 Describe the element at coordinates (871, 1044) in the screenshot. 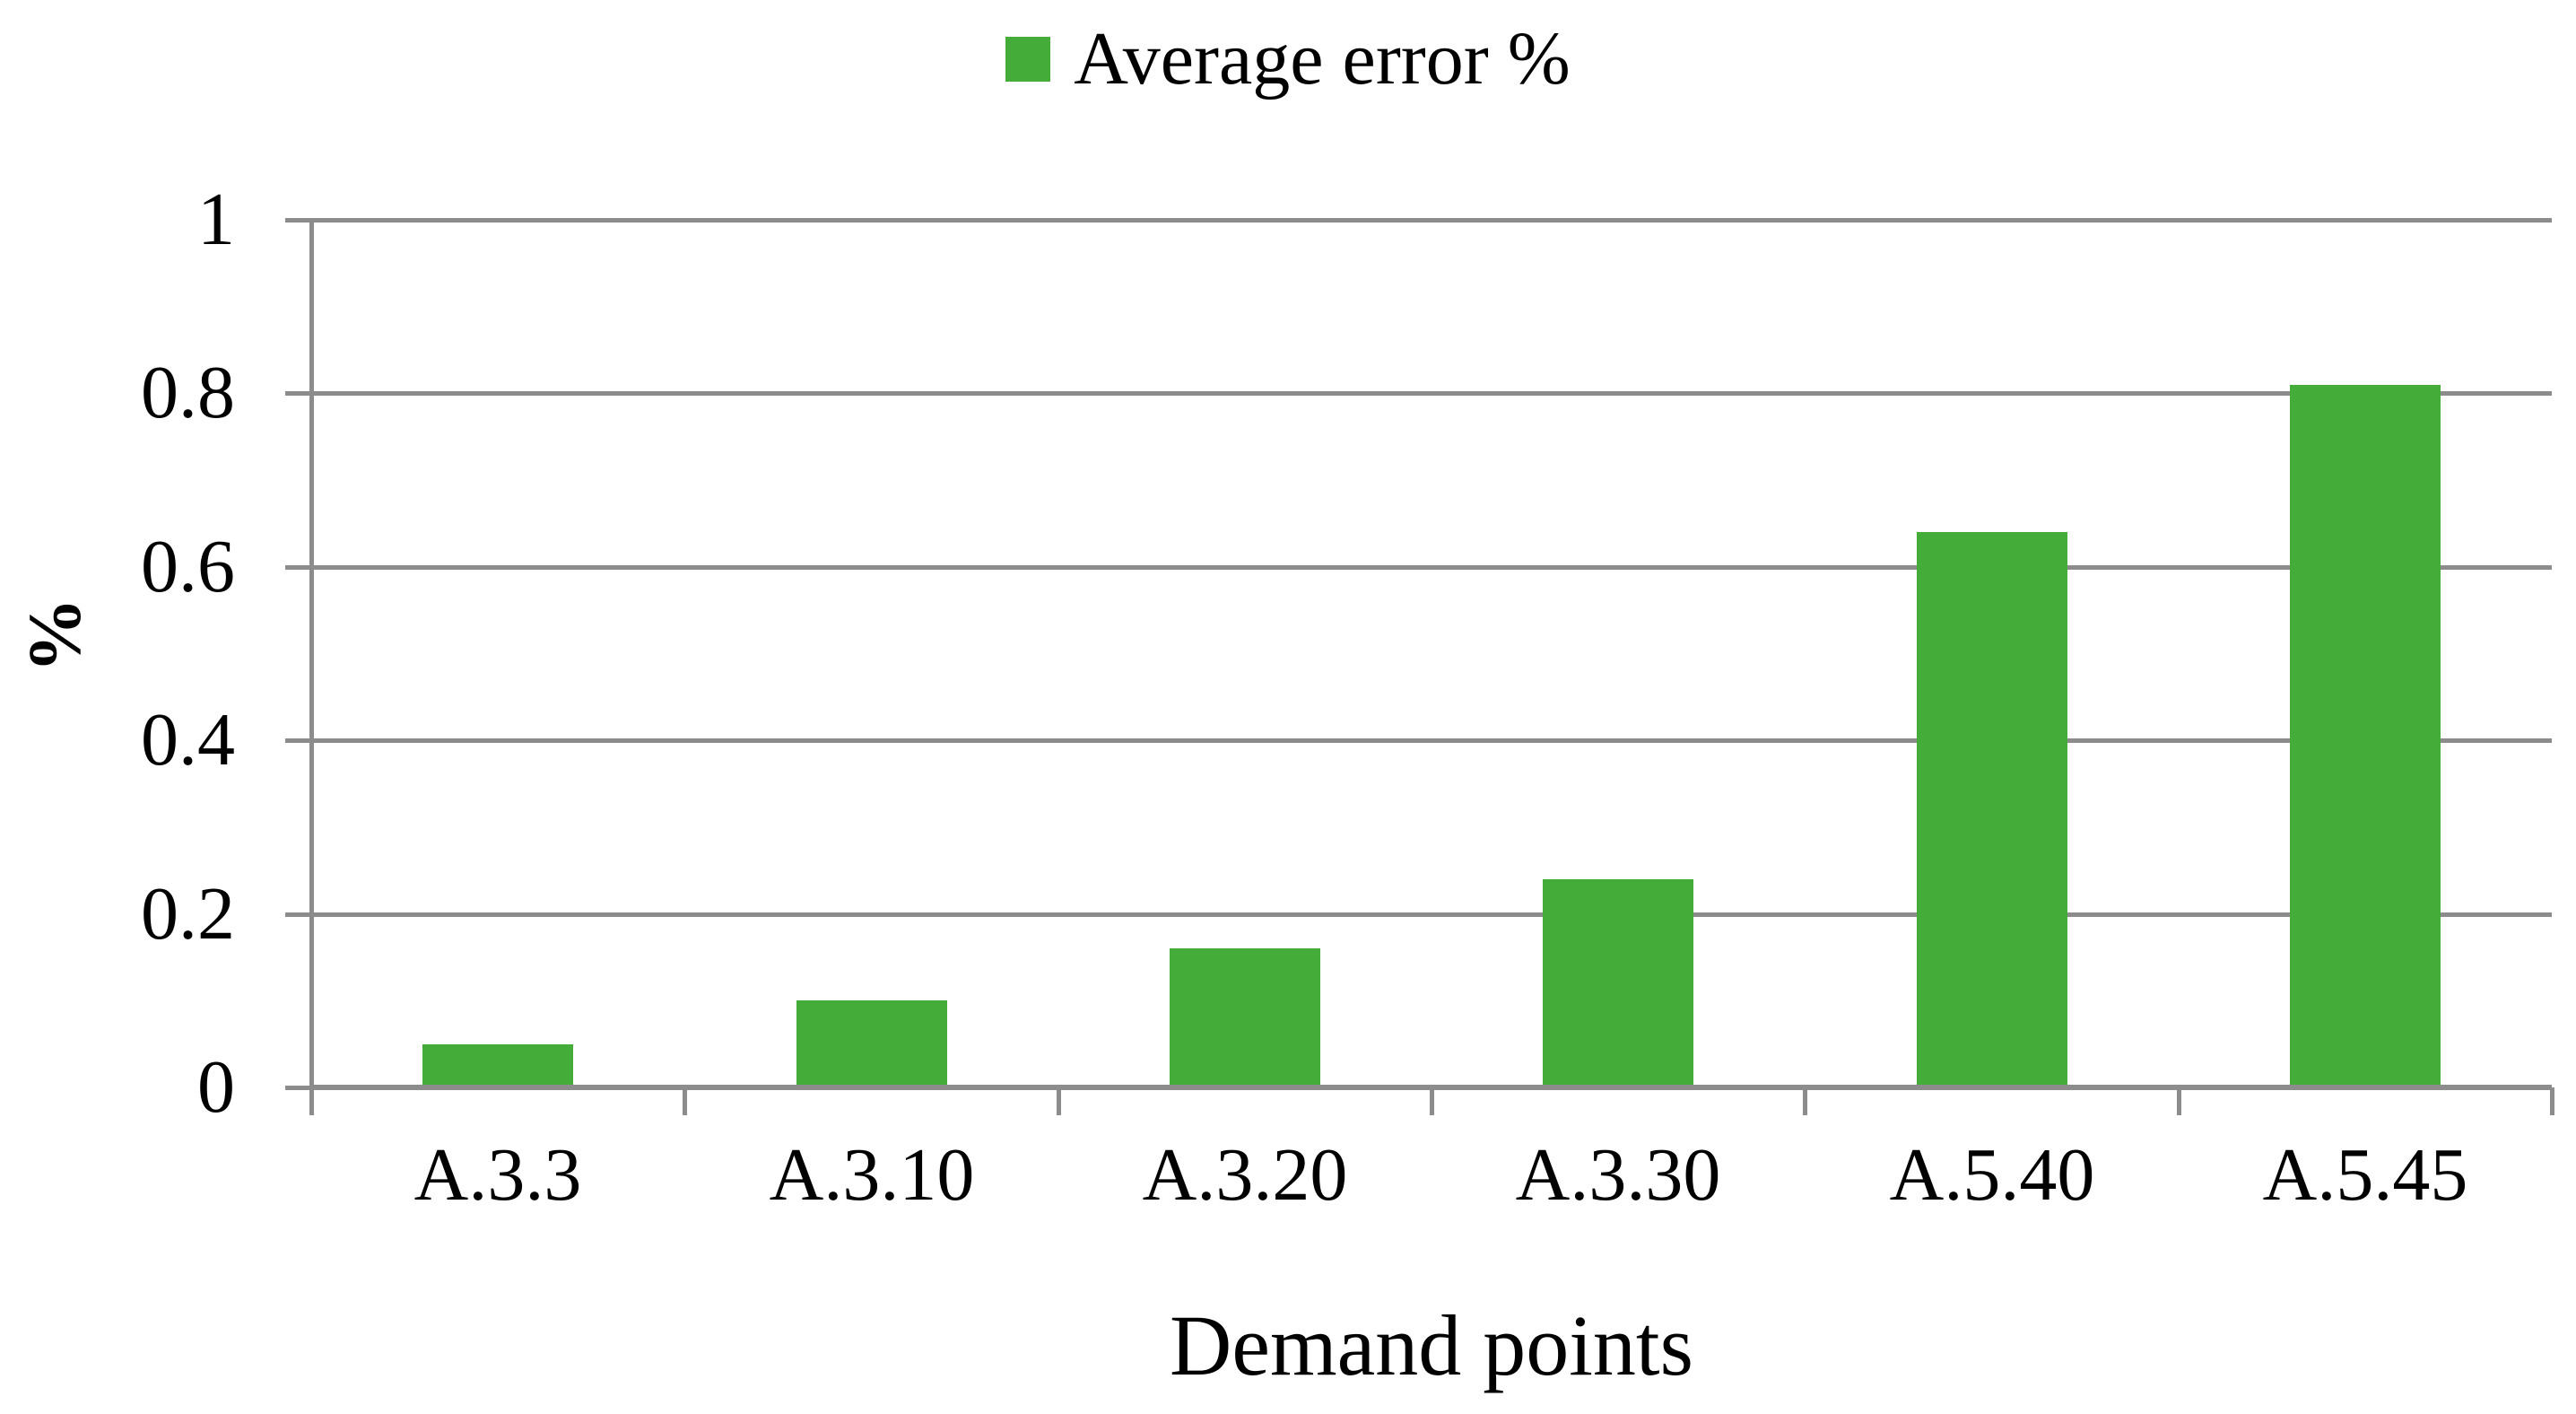

I see `bar-A.3.10` at that location.